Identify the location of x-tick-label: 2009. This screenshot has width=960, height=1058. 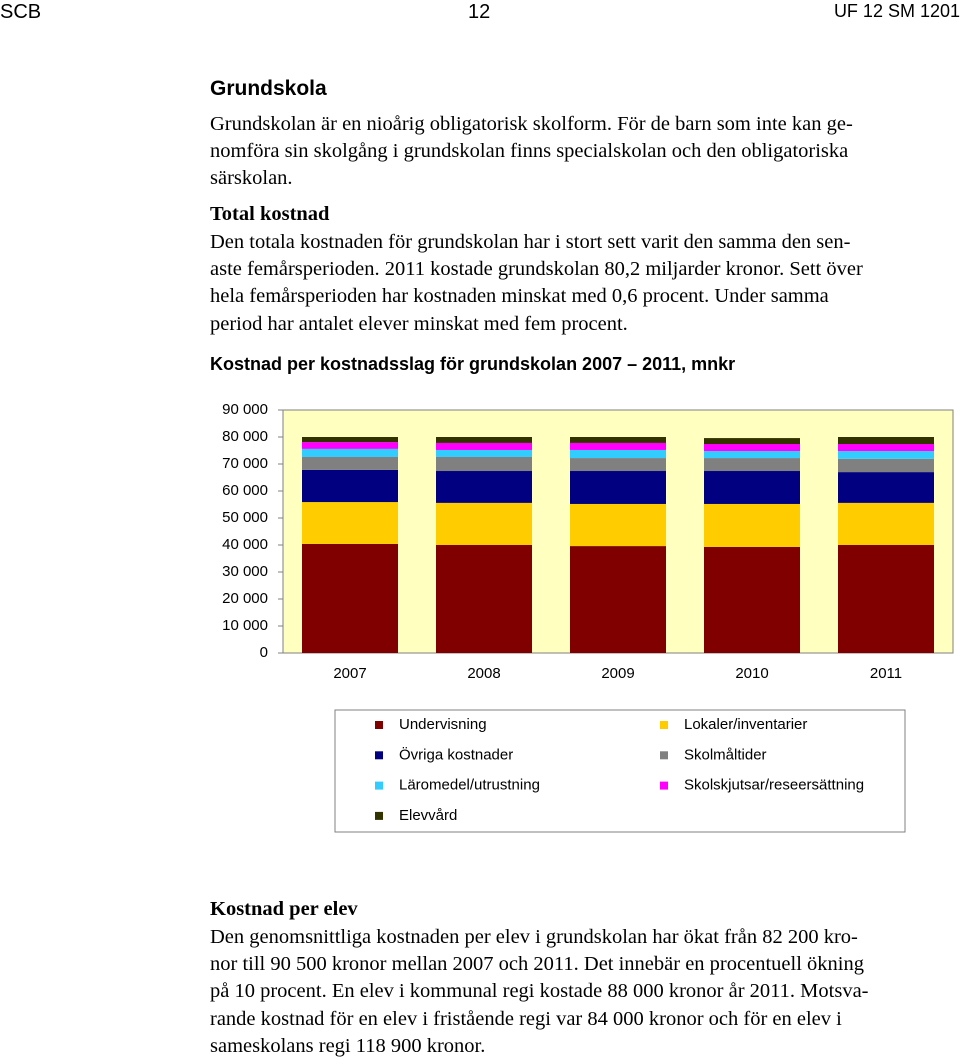
(617, 673).